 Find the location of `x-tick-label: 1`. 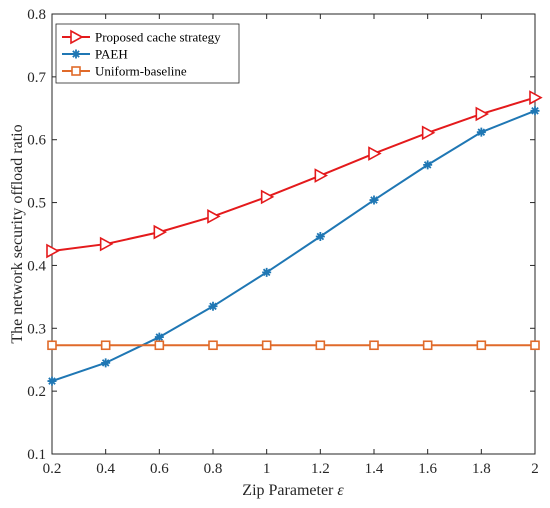

x-tick-label: 1 is located at coordinates (267, 469).